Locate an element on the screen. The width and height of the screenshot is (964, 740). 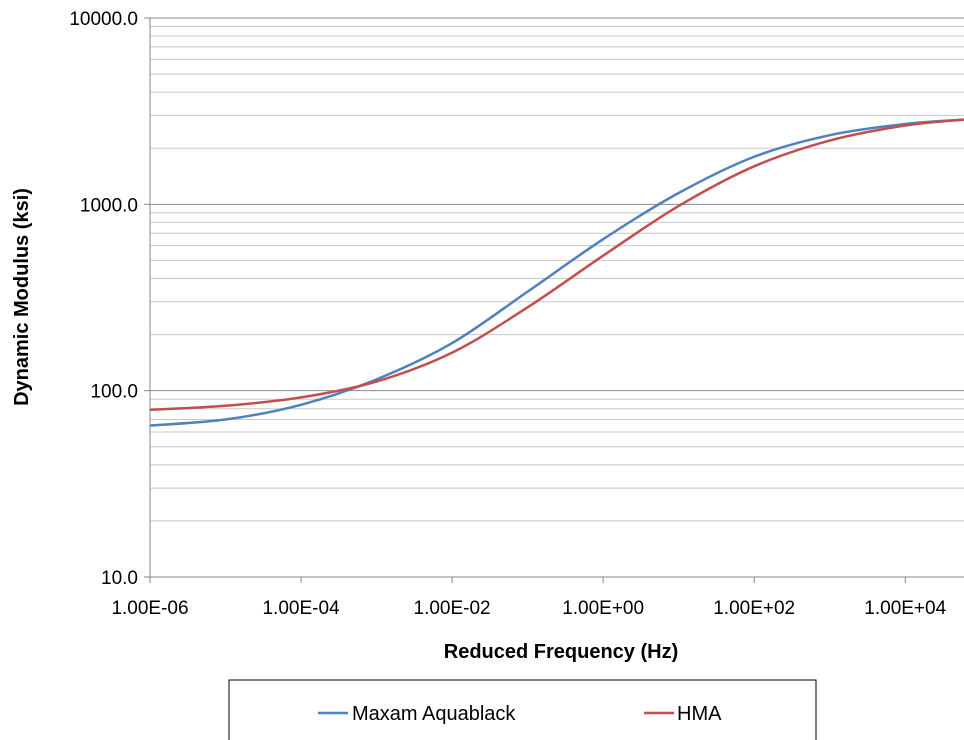
legend: Maxam Aquablack HMA is located at coordinates (522, 709).